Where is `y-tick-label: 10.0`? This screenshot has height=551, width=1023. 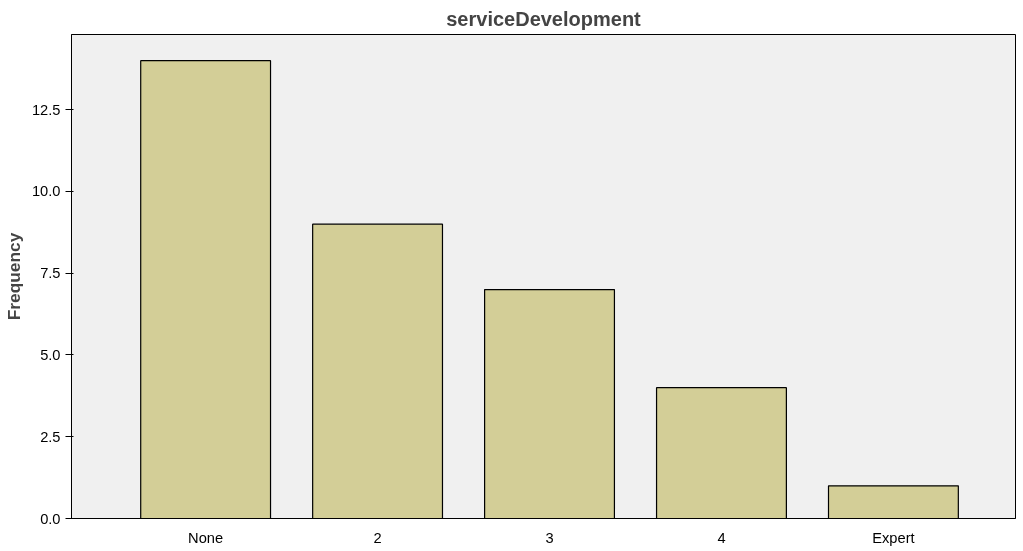 y-tick-label: 10.0 is located at coordinates (46, 191).